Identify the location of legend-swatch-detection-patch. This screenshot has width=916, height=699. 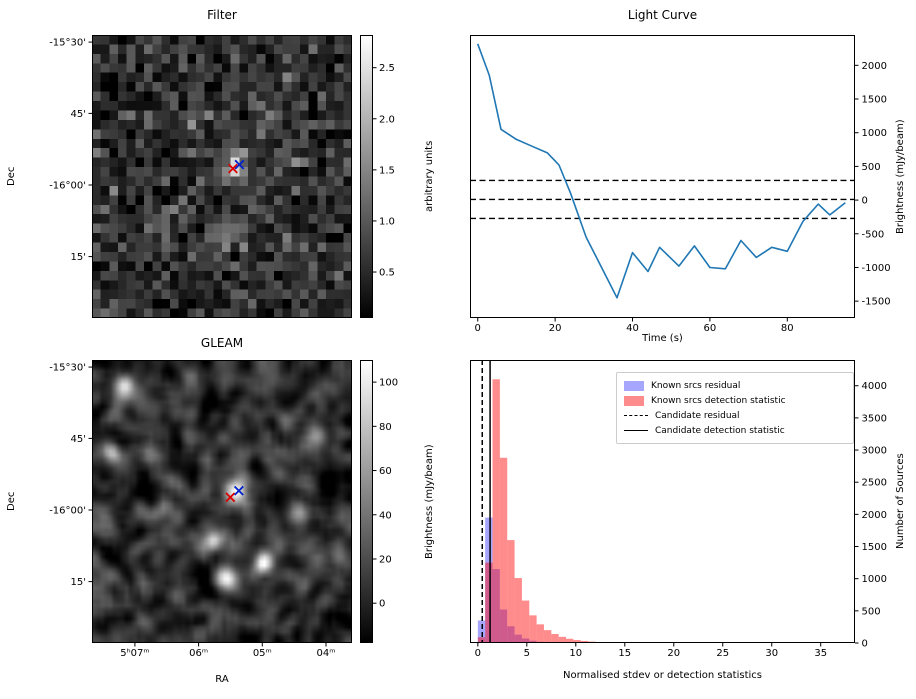
(634, 400).